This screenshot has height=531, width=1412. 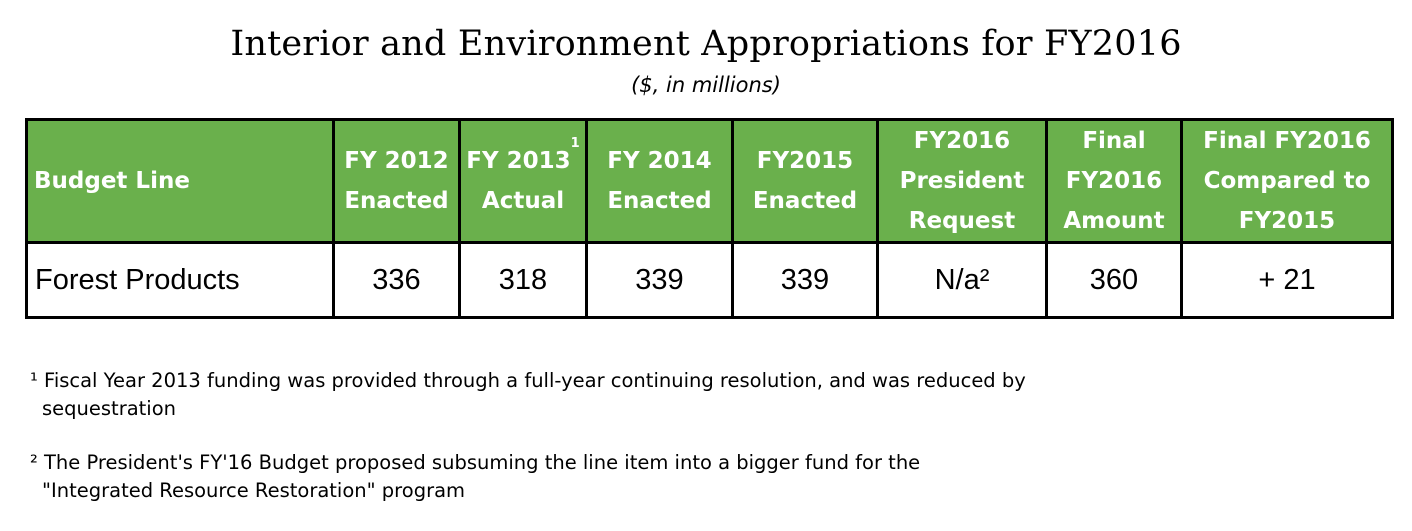 I want to click on cell-fy2014: 339, so click(x=659, y=280).